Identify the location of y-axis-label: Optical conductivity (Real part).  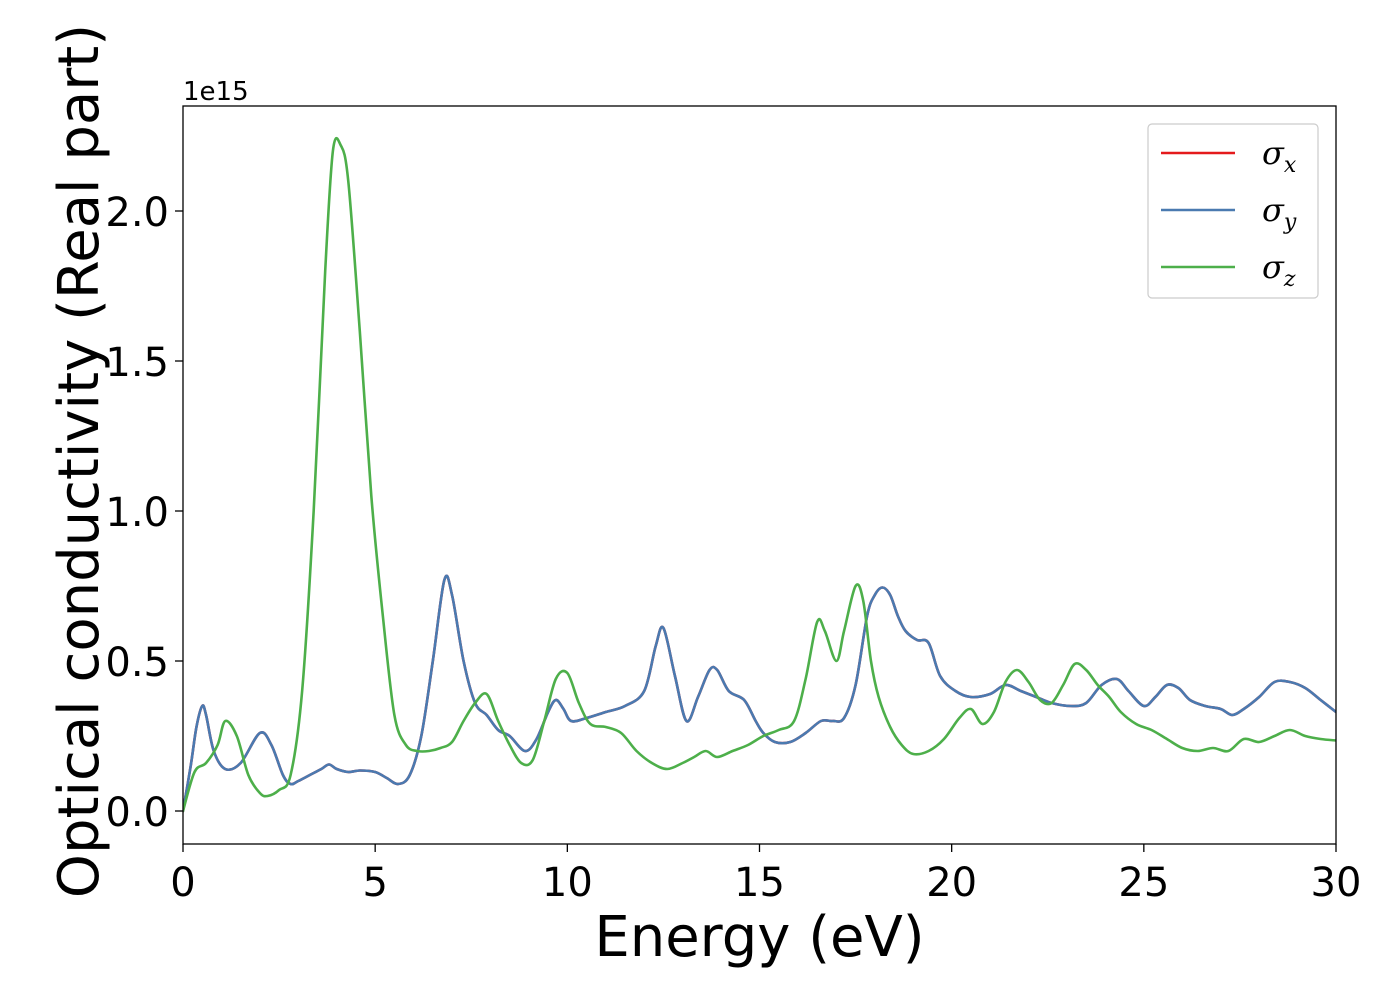
(79, 461).